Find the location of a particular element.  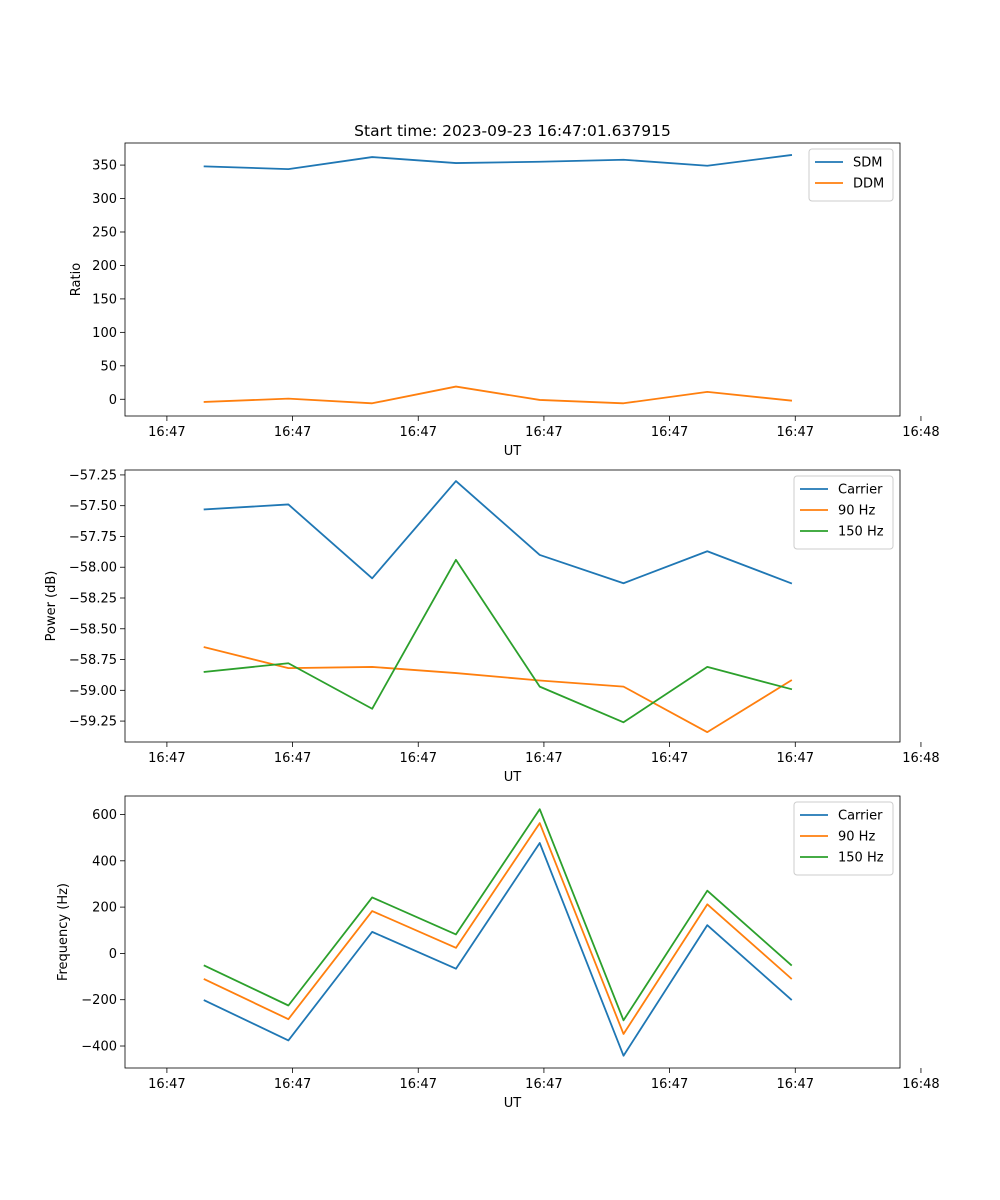

legend-label: DDM is located at coordinates (868, 184).